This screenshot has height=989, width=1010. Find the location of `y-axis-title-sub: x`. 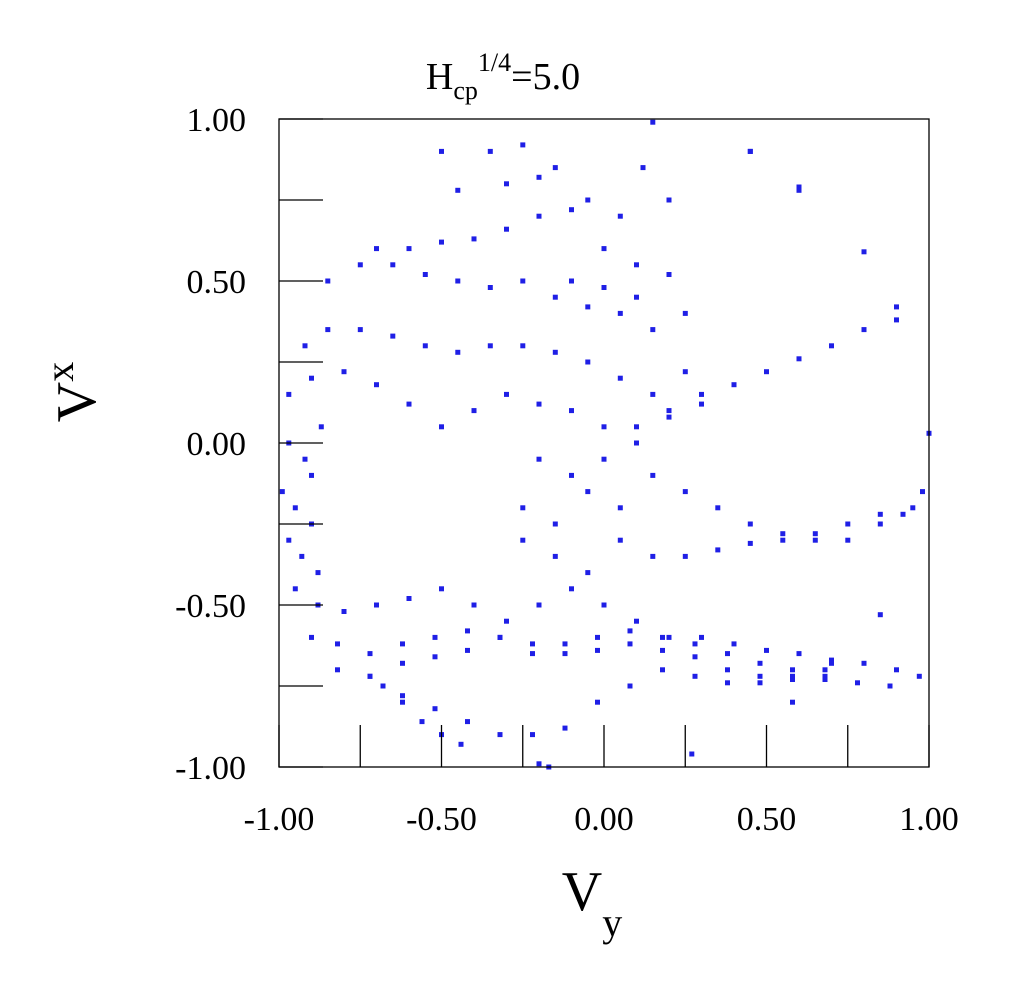

y-axis-title-sub: x is located at coordinates (59, 372).